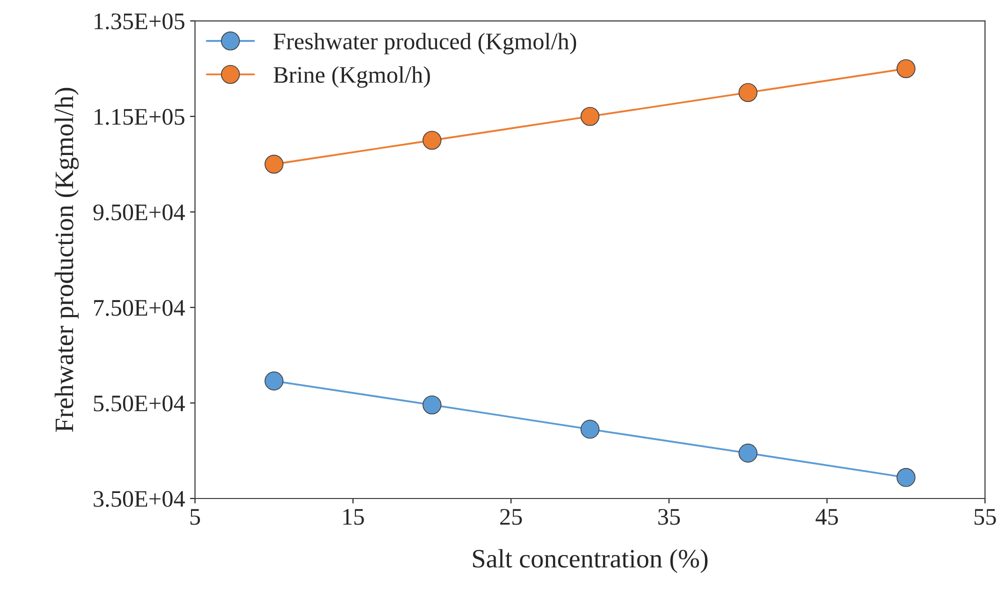 The height and width of the screenshot is (597, 1000). Describe the element at coordinates (669, 516) in the screenshot. I see `x-tick-label: 35` at that location.